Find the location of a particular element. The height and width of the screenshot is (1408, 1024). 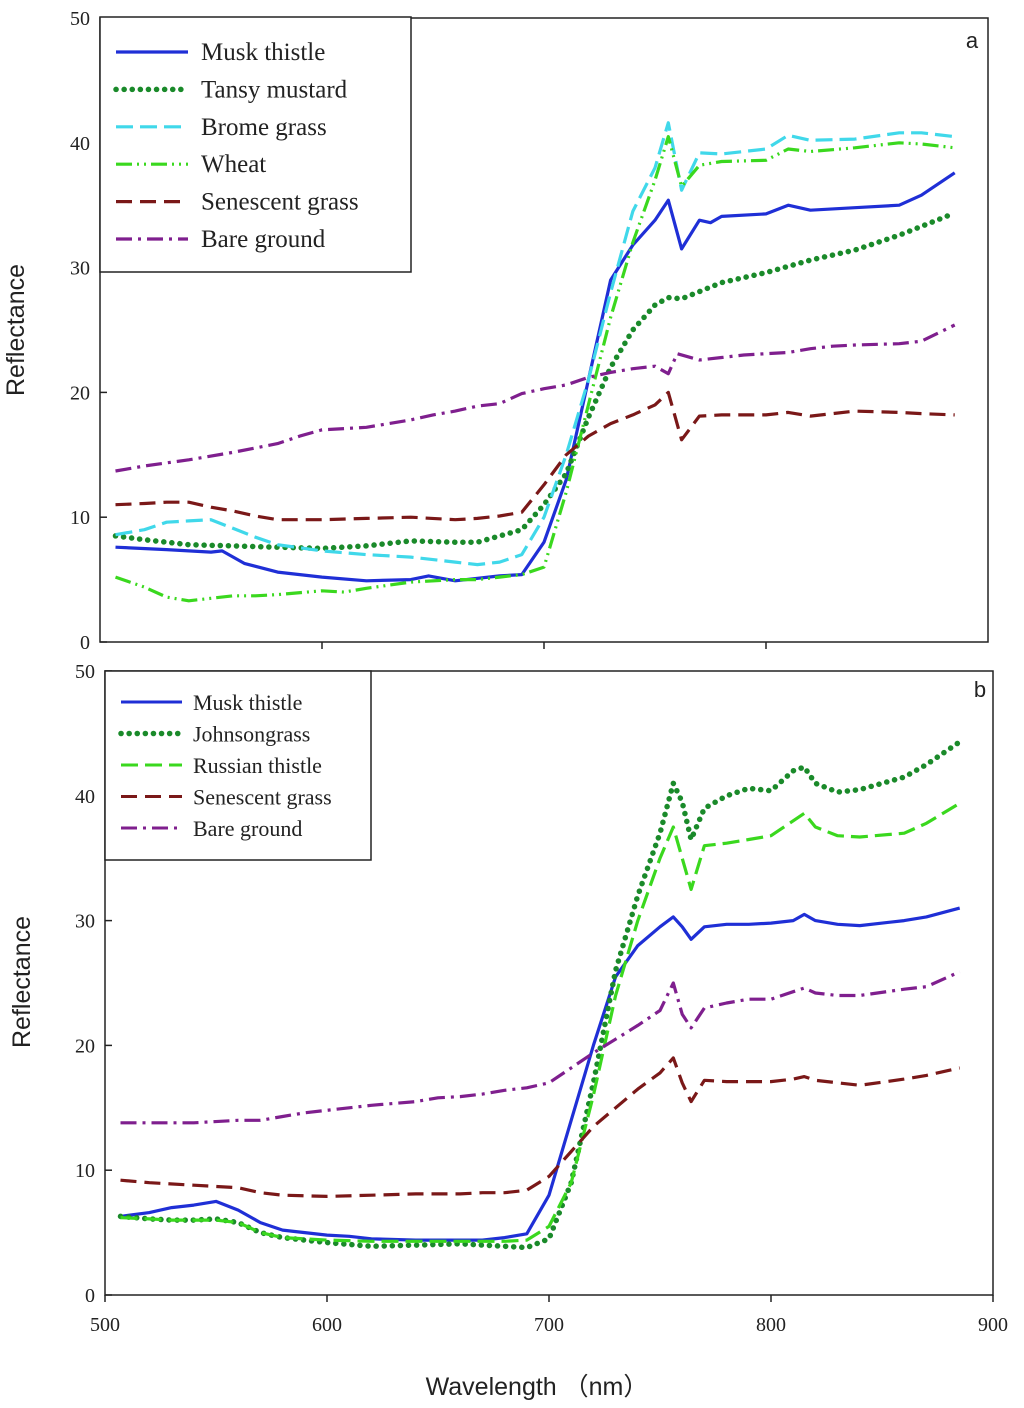

panel-a-panel-letter: a is located at coordinates (972, 40).